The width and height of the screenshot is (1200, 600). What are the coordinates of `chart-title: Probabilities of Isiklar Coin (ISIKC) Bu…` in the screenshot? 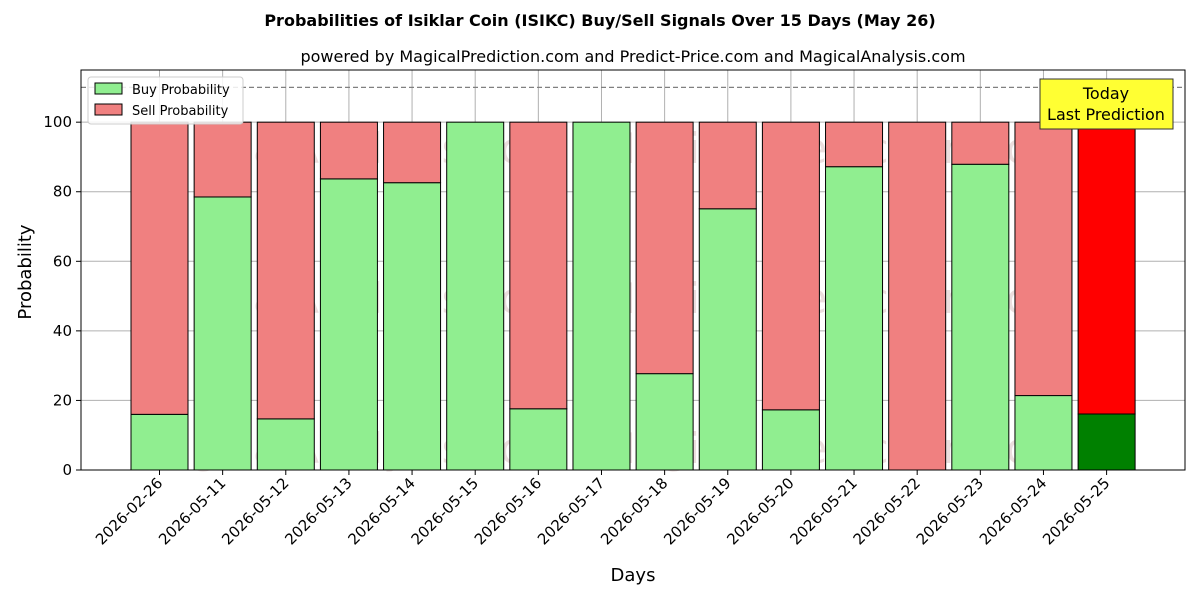 It's located at (599, 20).